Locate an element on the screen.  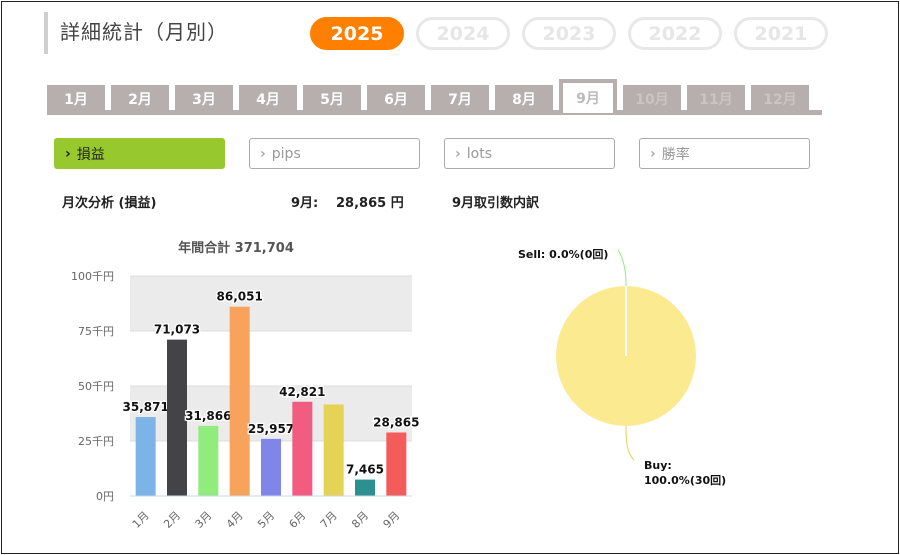
data-label: 28,865 is located at coordinates (396, 422).